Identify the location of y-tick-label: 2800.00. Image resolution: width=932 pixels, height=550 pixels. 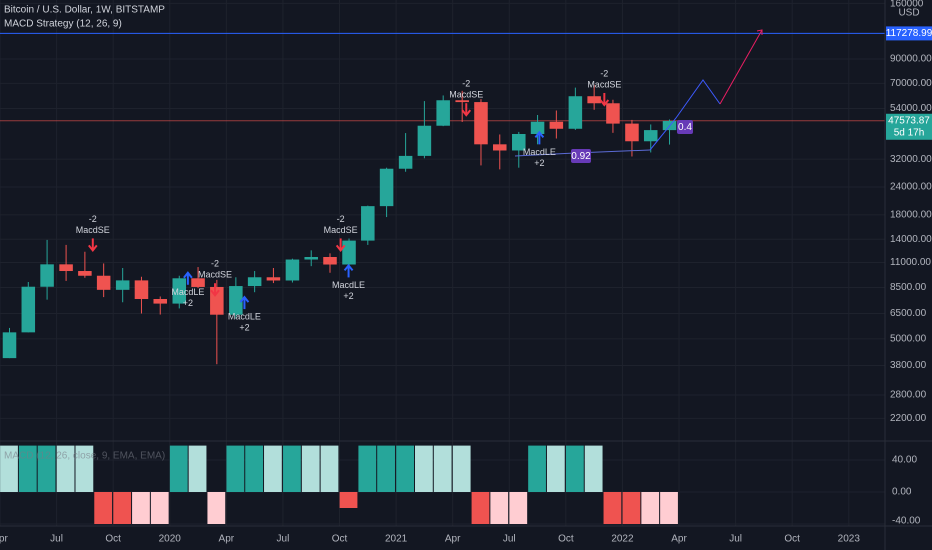
(908, 395).